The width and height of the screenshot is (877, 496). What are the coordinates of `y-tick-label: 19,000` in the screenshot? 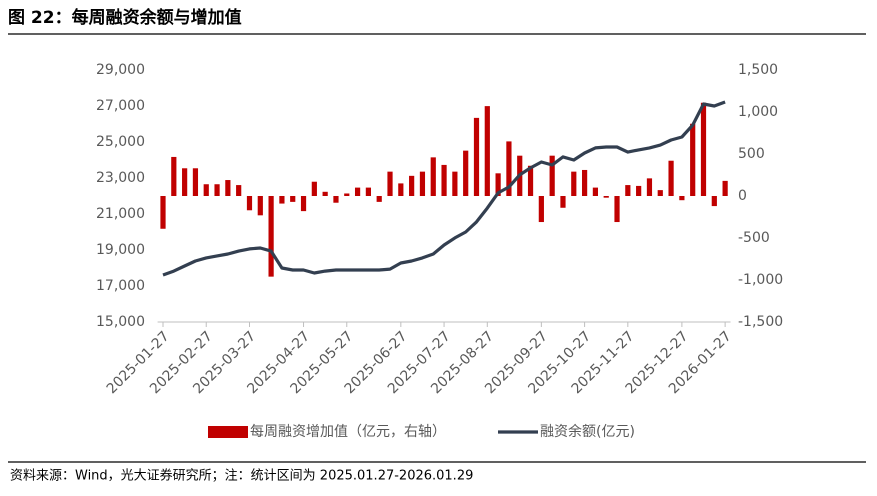 It's located at (120, 250).